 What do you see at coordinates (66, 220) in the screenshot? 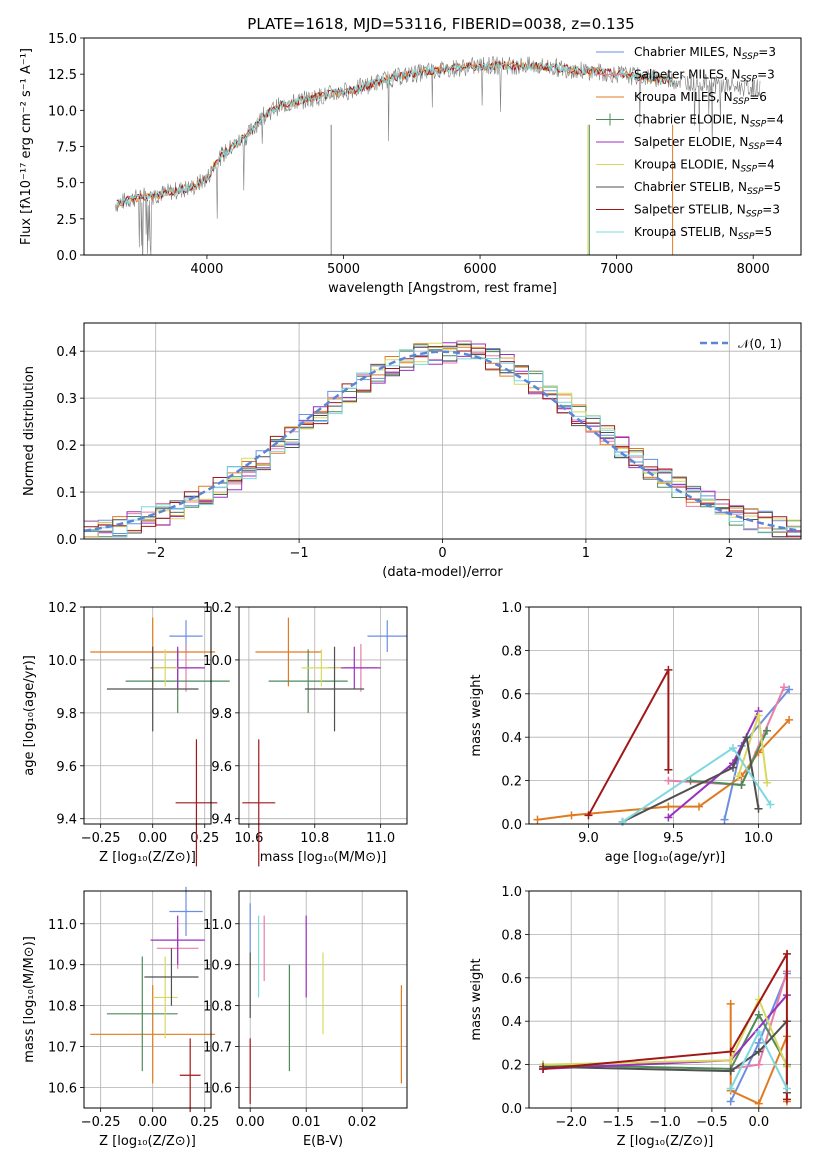
I see `y-tick-label: 2.5` at bounding box center [66, 220].